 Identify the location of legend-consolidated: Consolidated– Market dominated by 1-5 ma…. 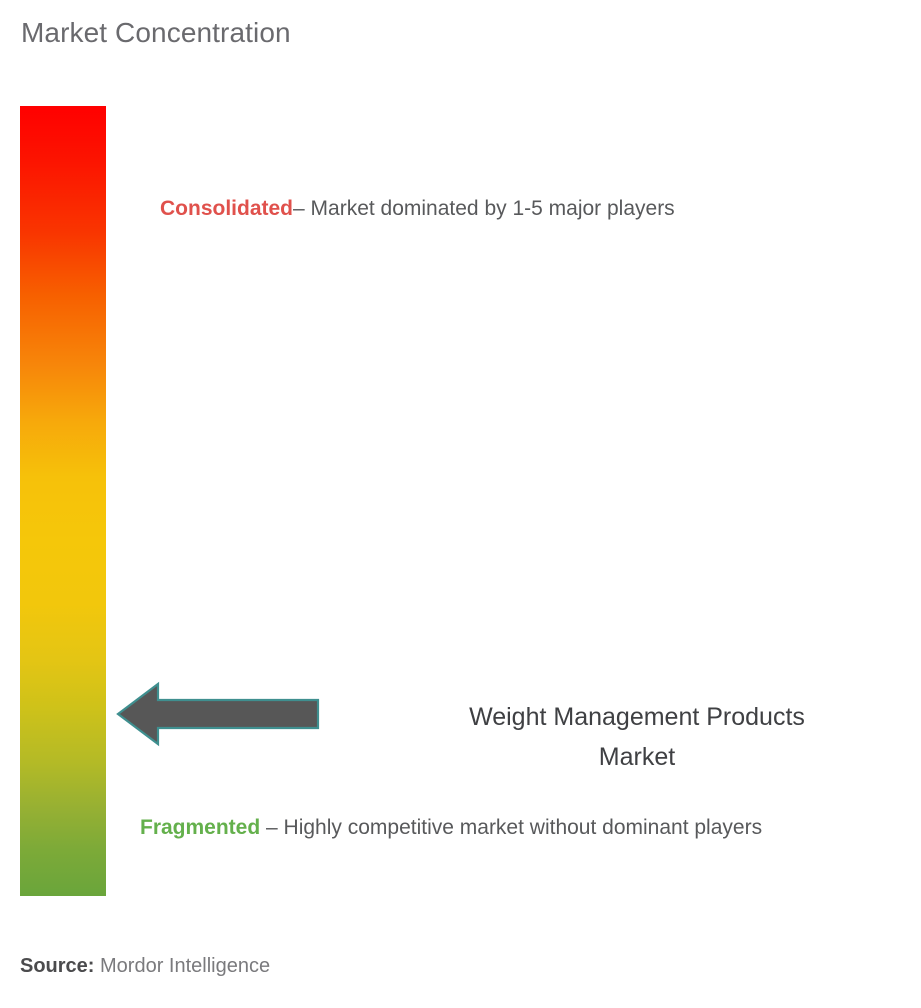
(520, 209).